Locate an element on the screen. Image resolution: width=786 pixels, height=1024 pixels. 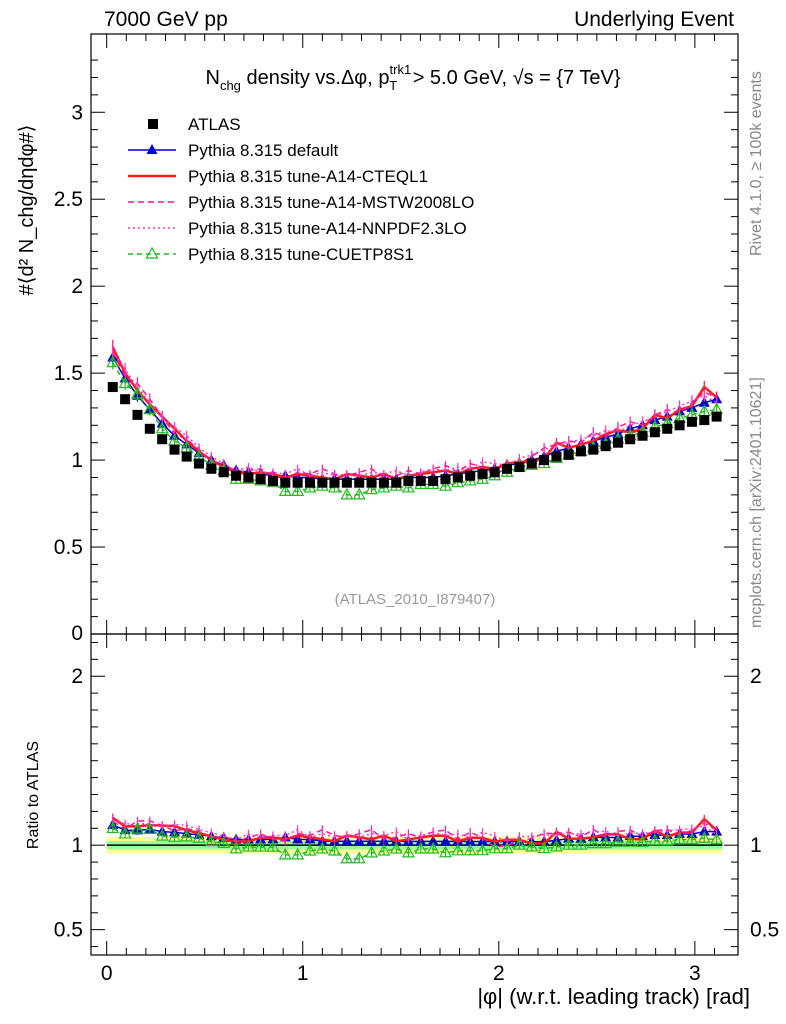
y-axis-title: #⟨d² N_chg/dηdφ#⟩ is located at coordinates (27, 210).